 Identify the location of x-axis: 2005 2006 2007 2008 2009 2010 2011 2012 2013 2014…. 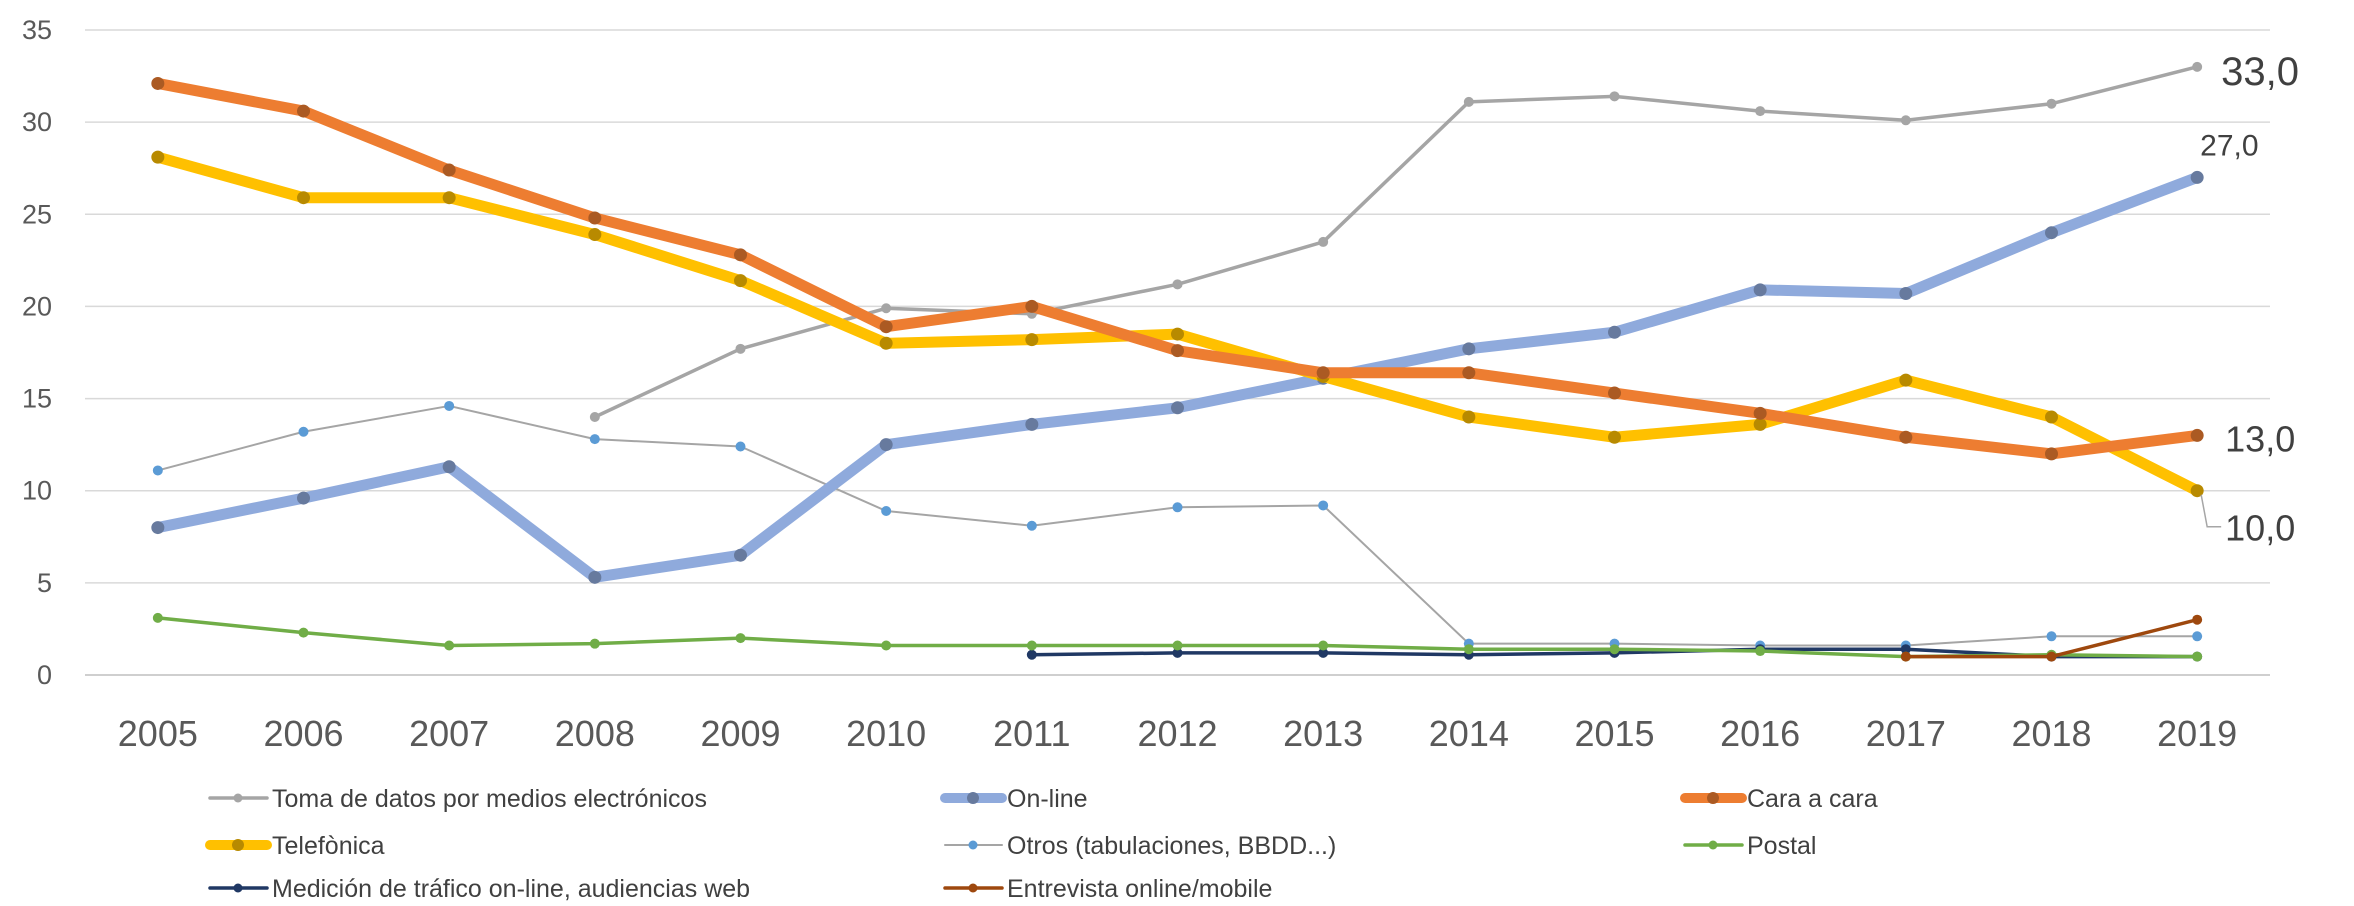
(1177, 733).